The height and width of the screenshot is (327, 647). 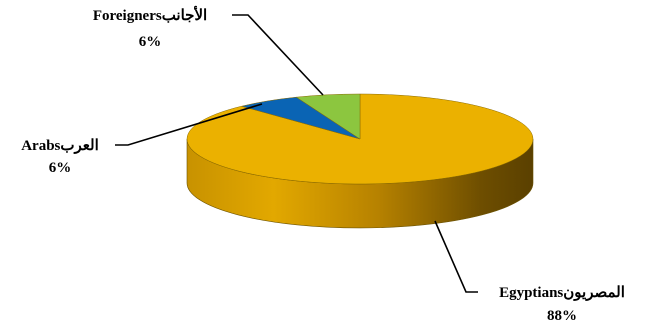 What do you see at coordinates (594, 293) in the screenshot?
I see `label-egyptians-ar: المصريون` at bounding box center [594, 293].